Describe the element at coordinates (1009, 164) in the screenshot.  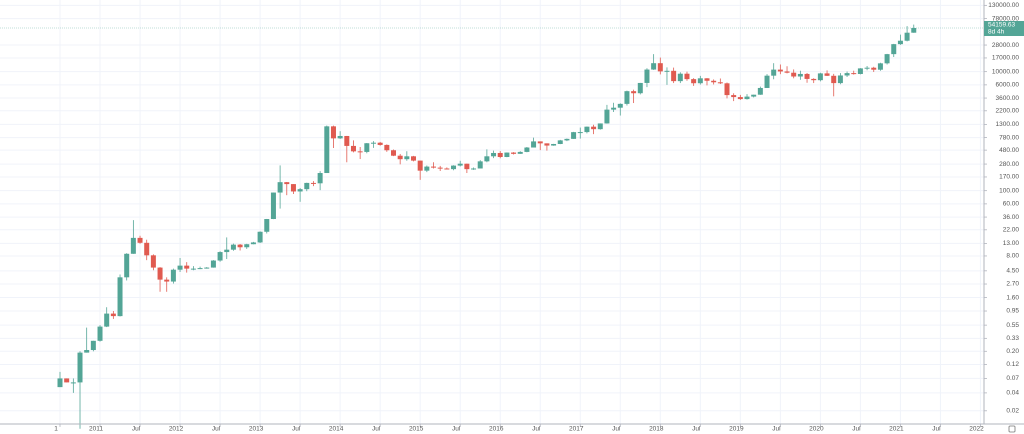
I see `y-tick-label: 280.00` at that location.